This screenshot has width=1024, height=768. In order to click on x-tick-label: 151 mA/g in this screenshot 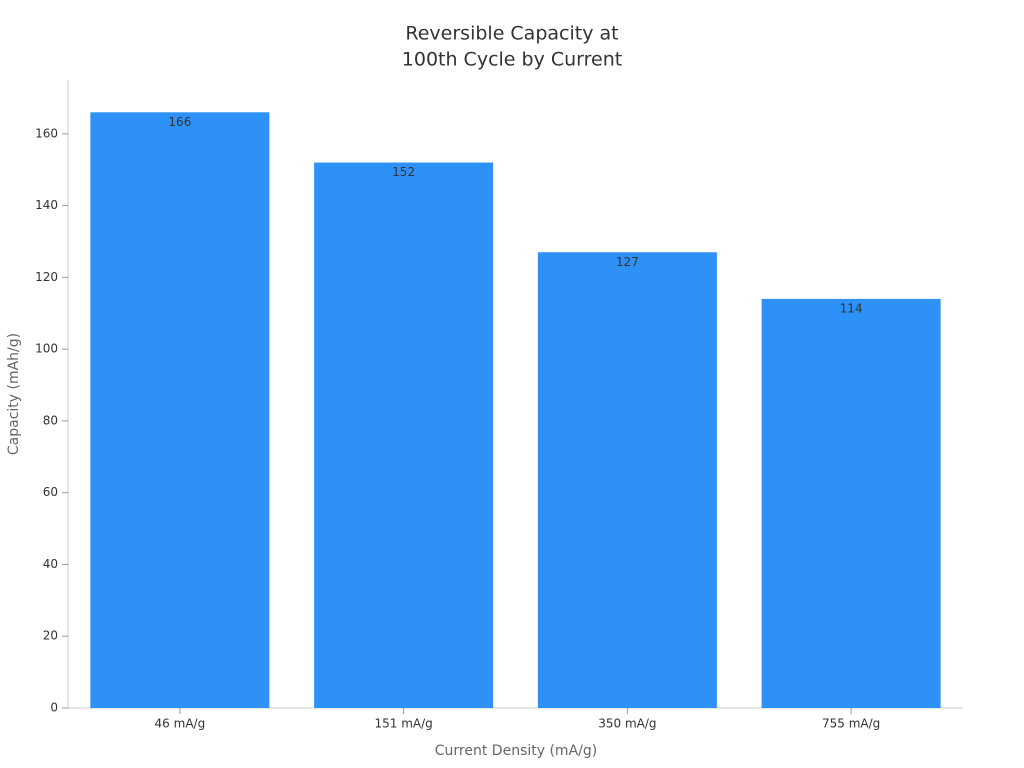, I will do `click(403, 724)`.